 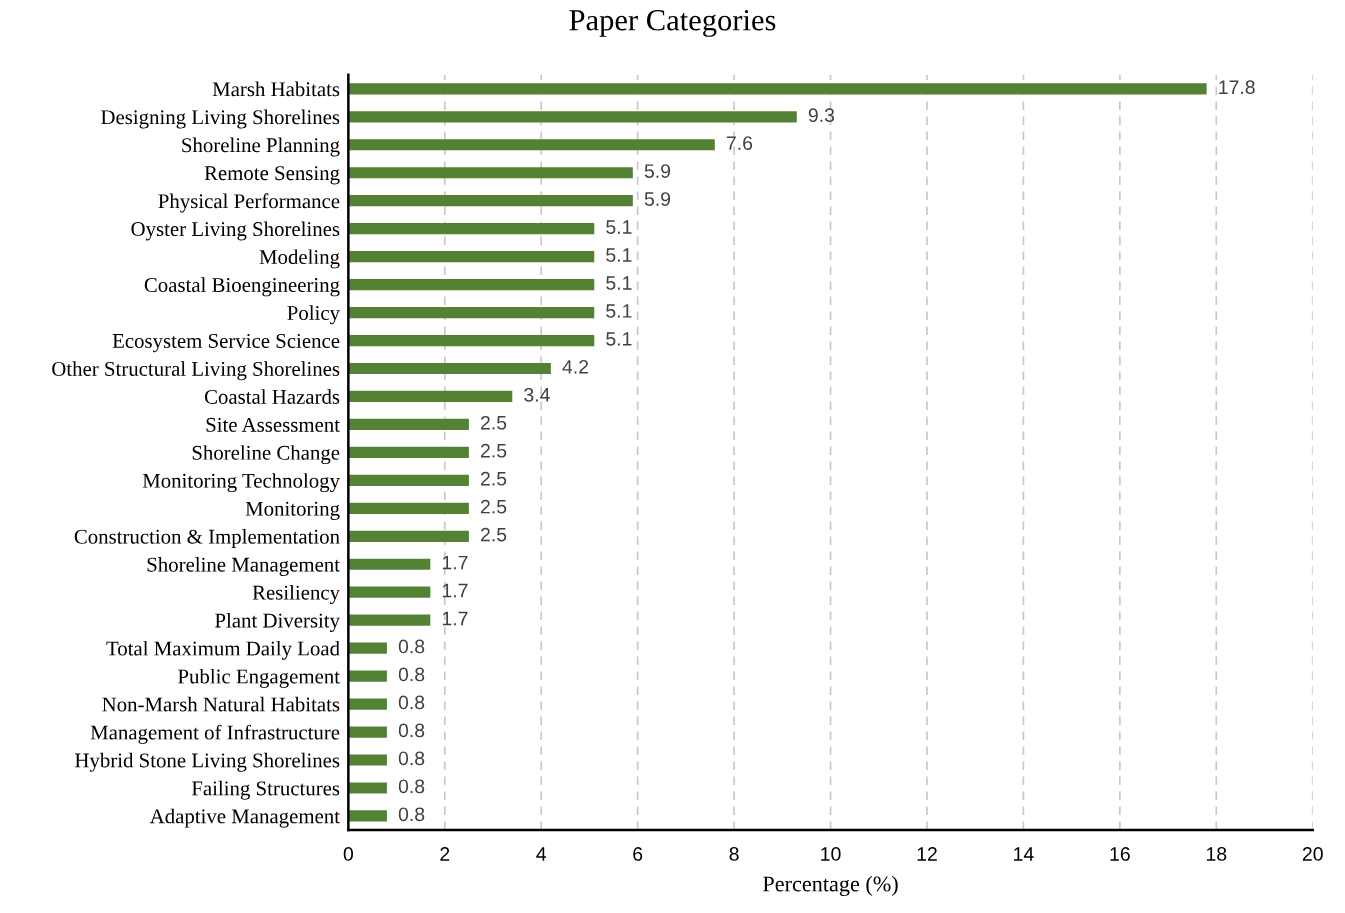 I want to click on y-tick-label: Shoreline Management, so click(x=243, y=566).